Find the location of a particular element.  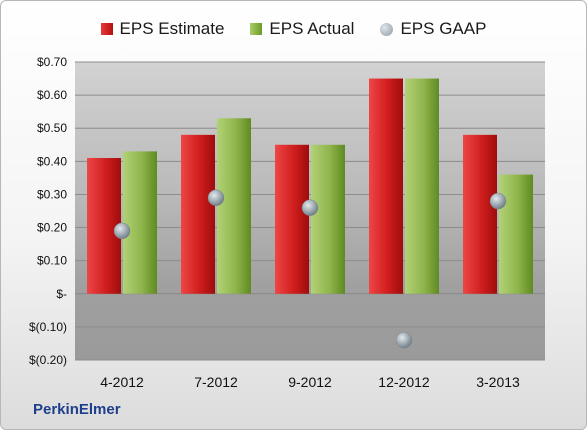

legend-label-eps-actual: EPS Actual is located at coordinates (312, 28).